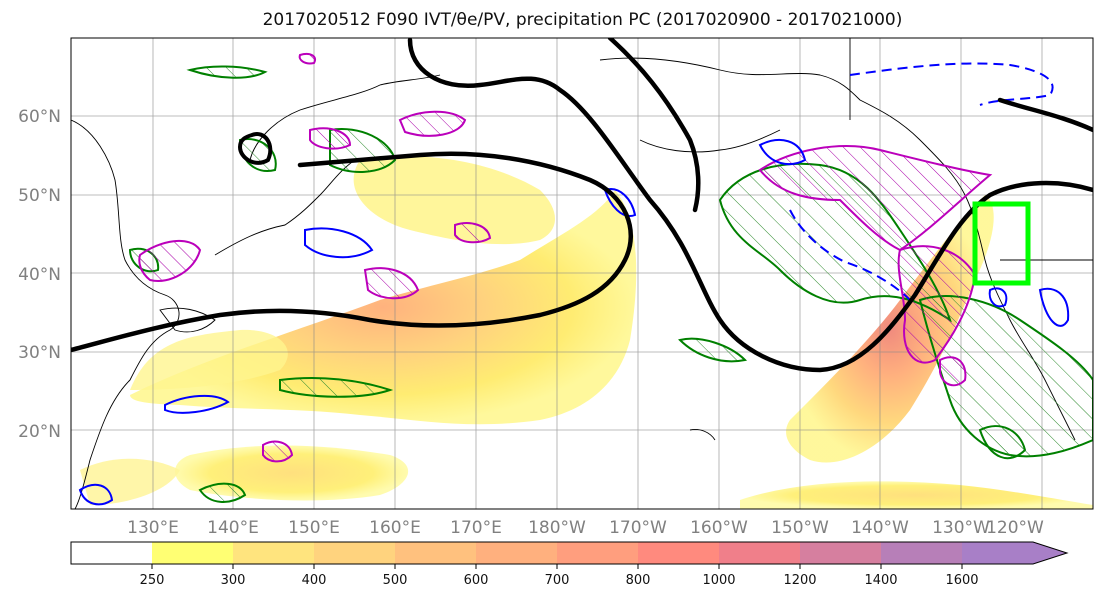 The width and height of the screenshot is (1105, 603). What do you see at coordinates (476, 580) in the screenshot?
I see `colorbar-label: 600` at bounding box center [476, 580].